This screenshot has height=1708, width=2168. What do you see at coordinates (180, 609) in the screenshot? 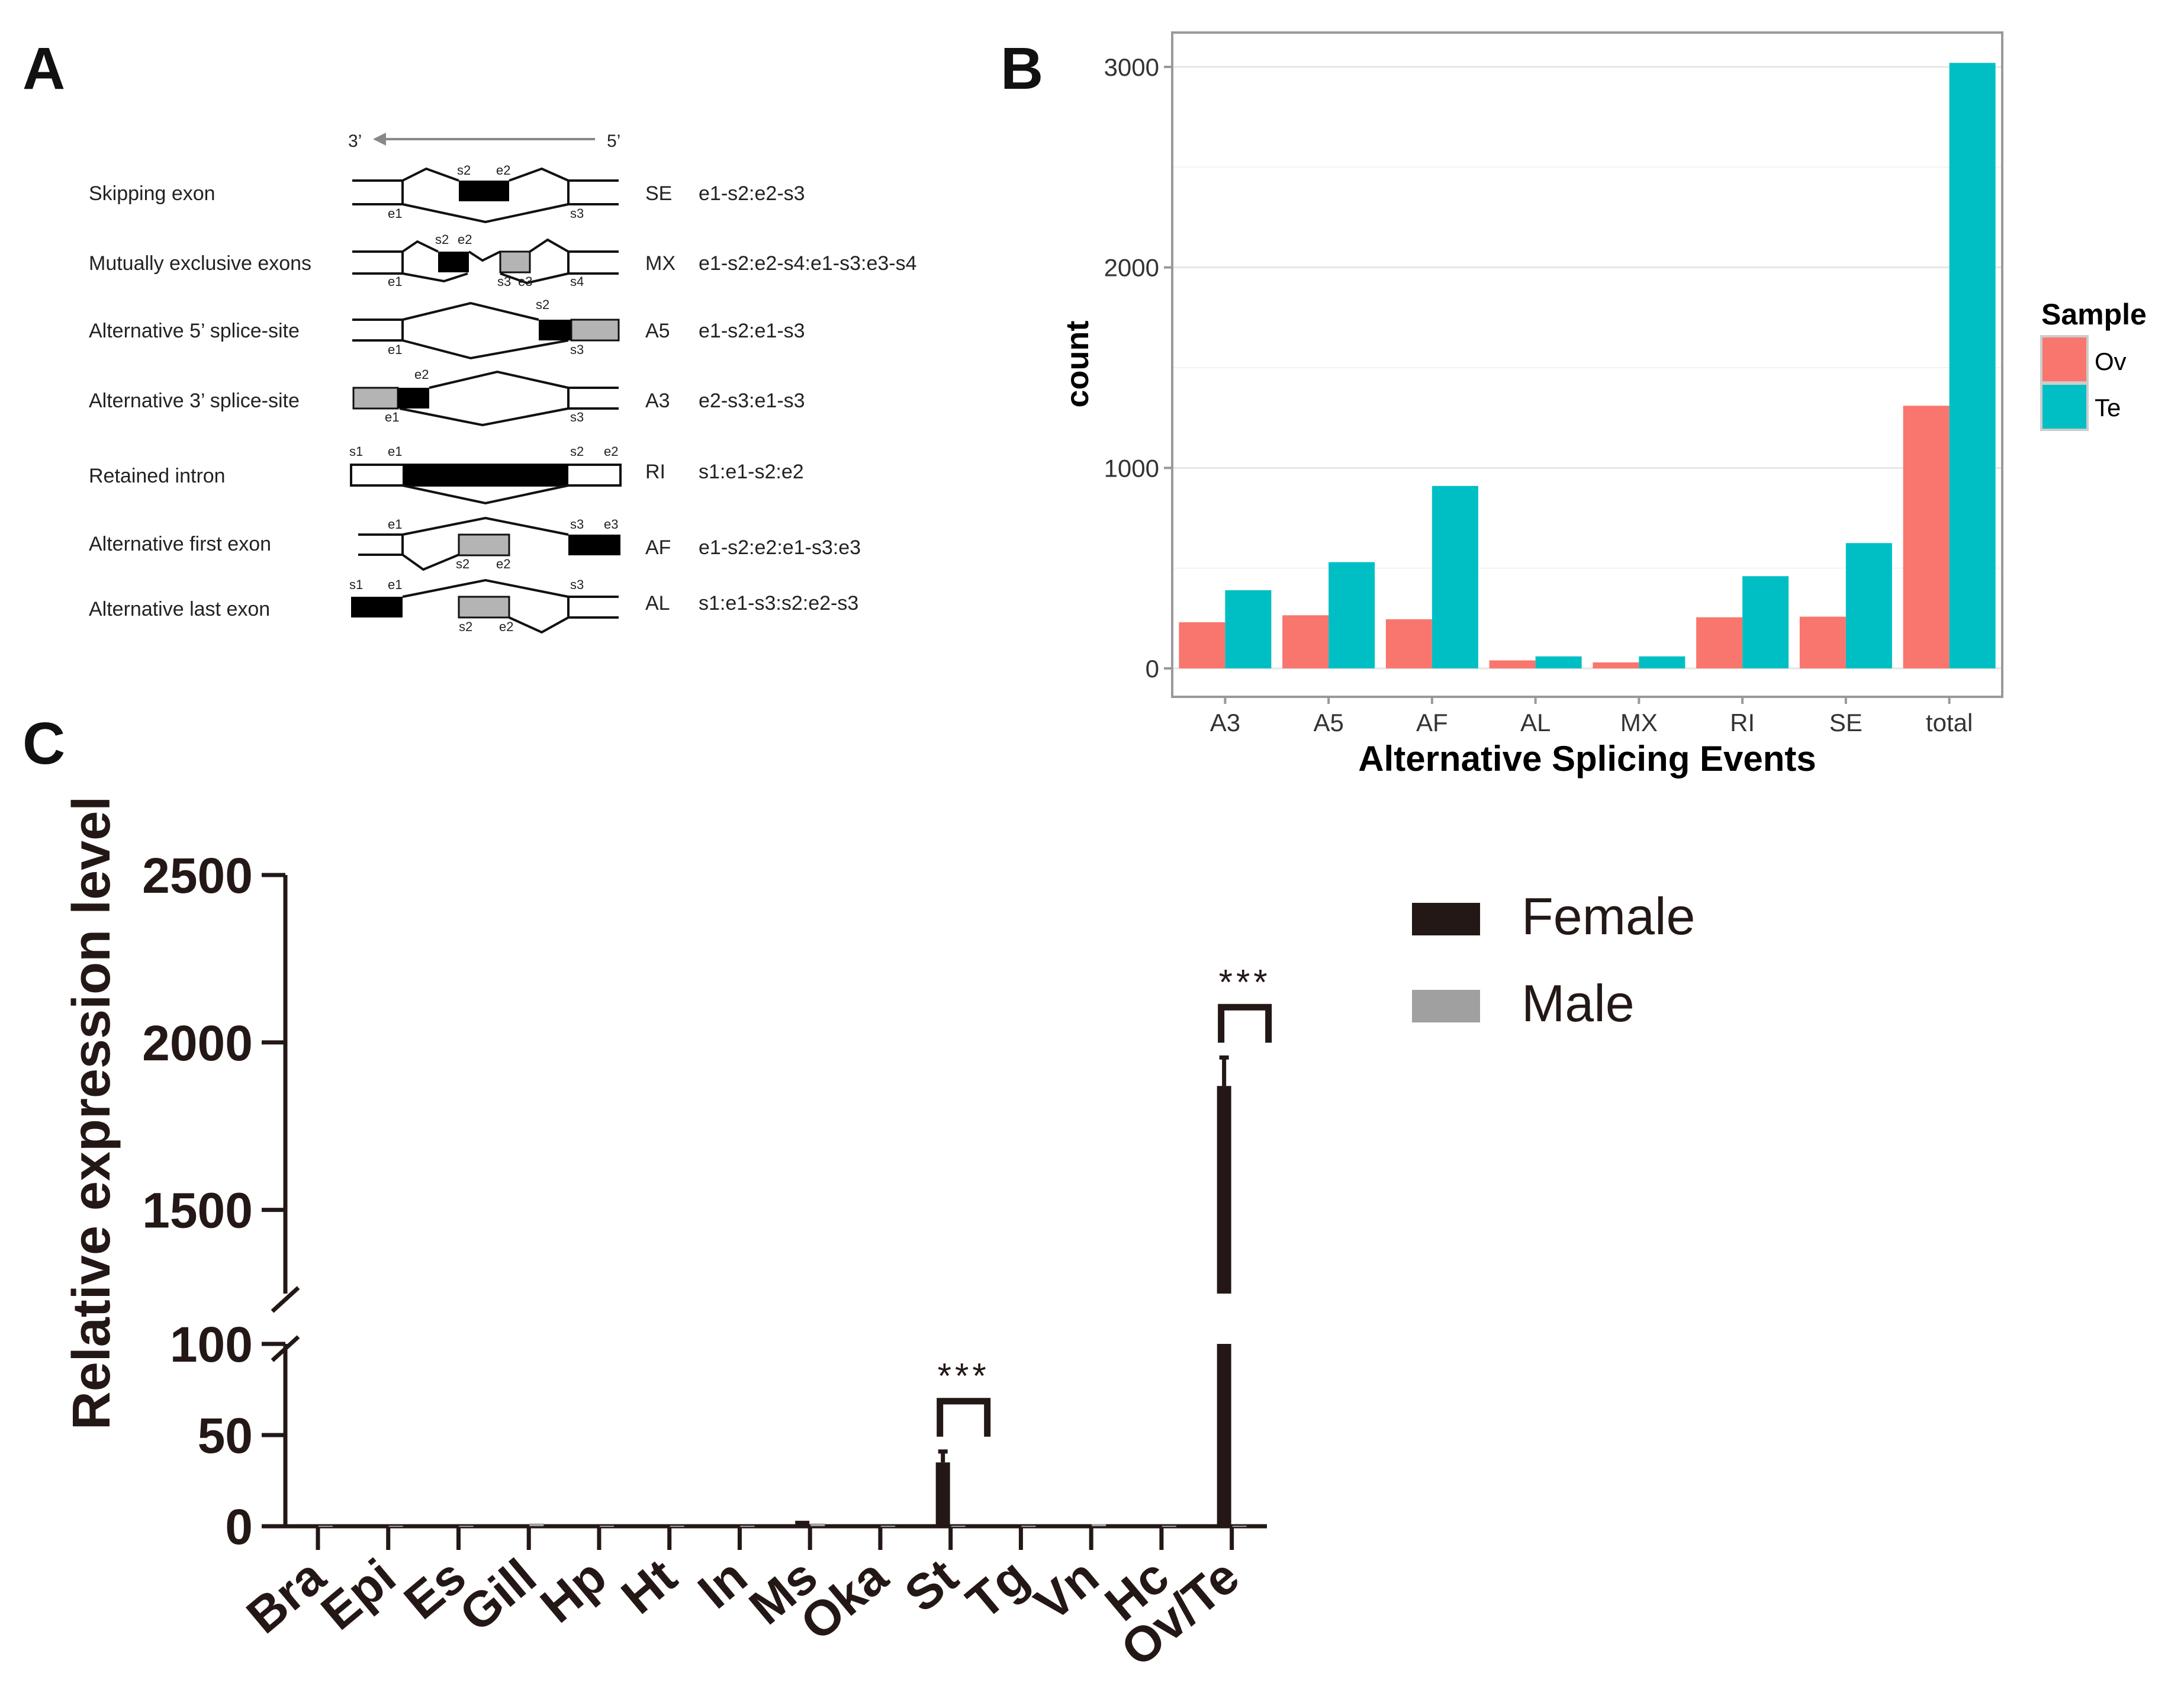
I see `event-name: Alternative last exon` at bounding box center [180, 609].